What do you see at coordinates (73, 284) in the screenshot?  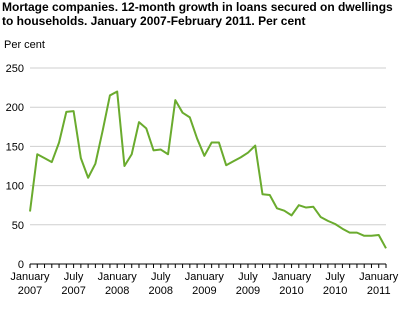 I see `x-tick-label: July 2007` at bounding box center [73, 284].